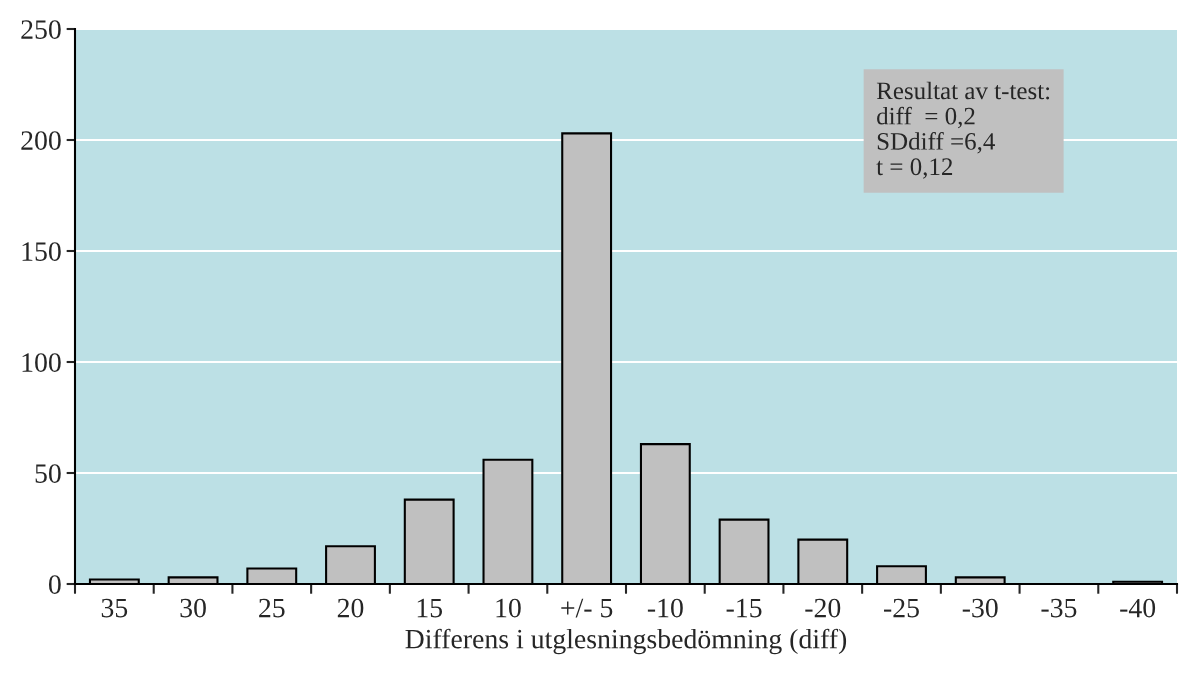  I want to click on y-tick-label: 100, so click(41, 362).